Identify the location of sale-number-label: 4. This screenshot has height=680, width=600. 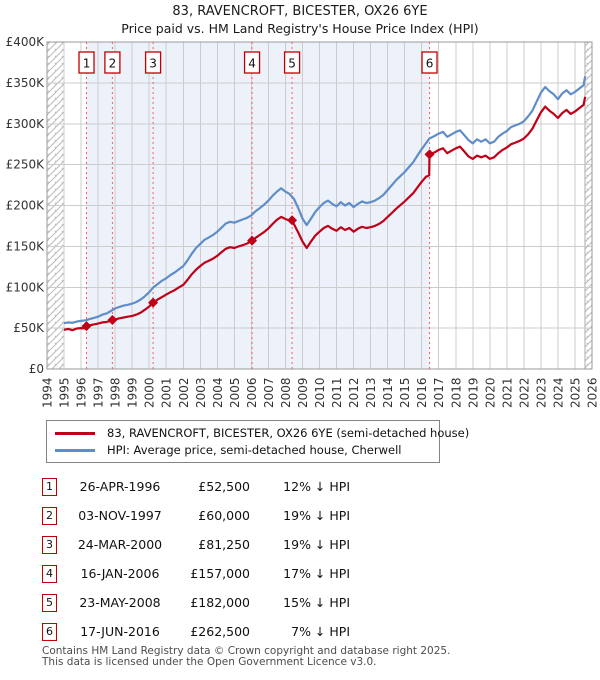
(252, 64).